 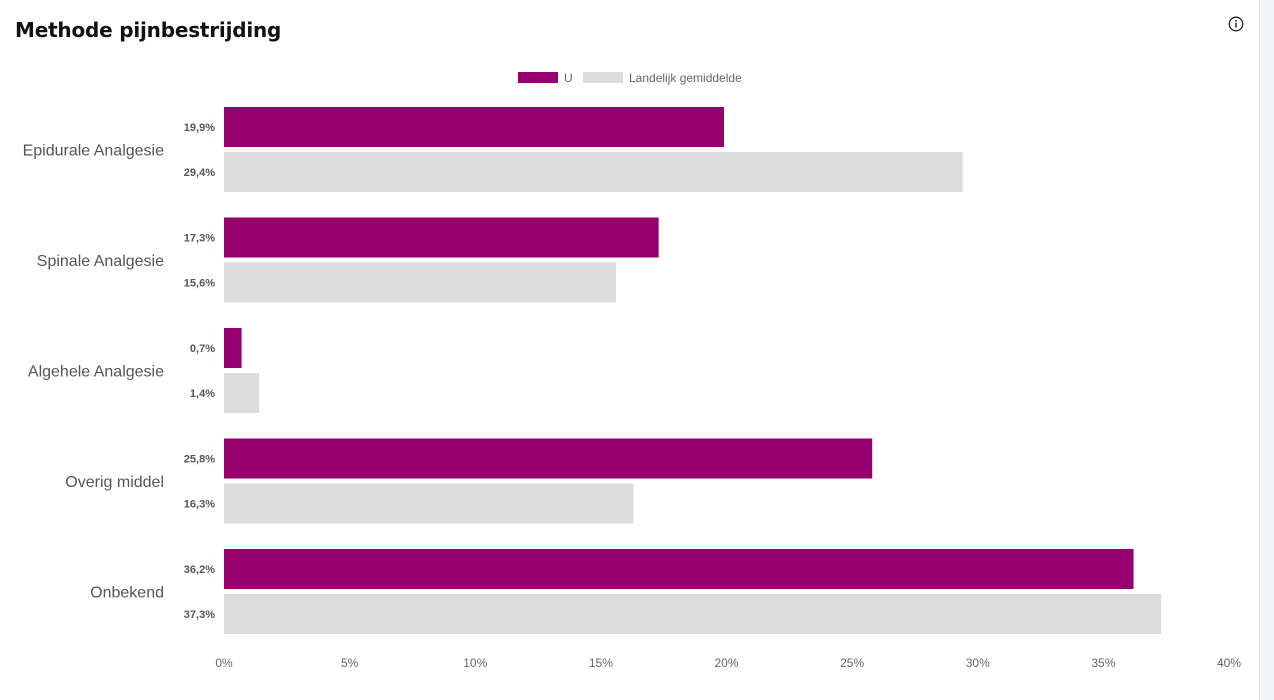 What do you see at coordinates (475, 663) in the screenshot?
I see `x-tick-label: 10%` at bounding box center [475, 663].